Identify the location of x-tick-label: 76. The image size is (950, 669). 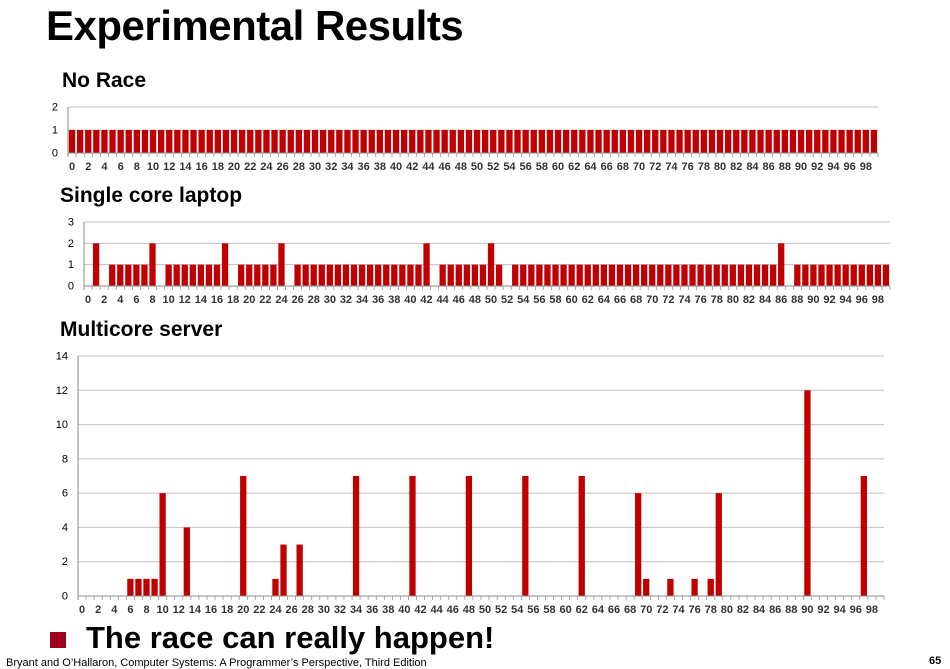
(700, 300).